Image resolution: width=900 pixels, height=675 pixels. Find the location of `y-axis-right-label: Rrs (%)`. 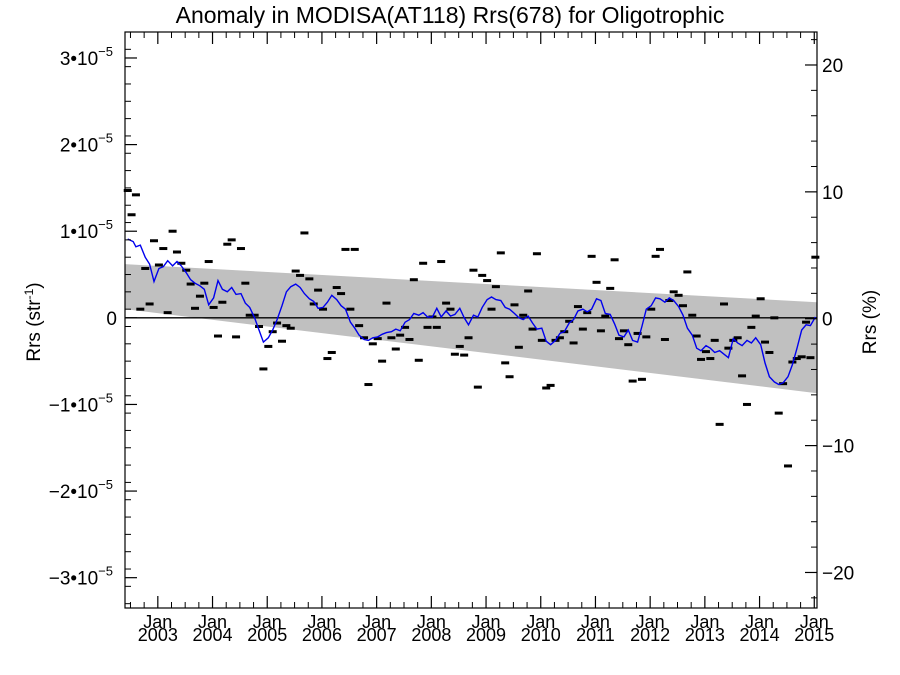

y-axis-right-label: Rrs (%) is located at coordinates (870, 322).